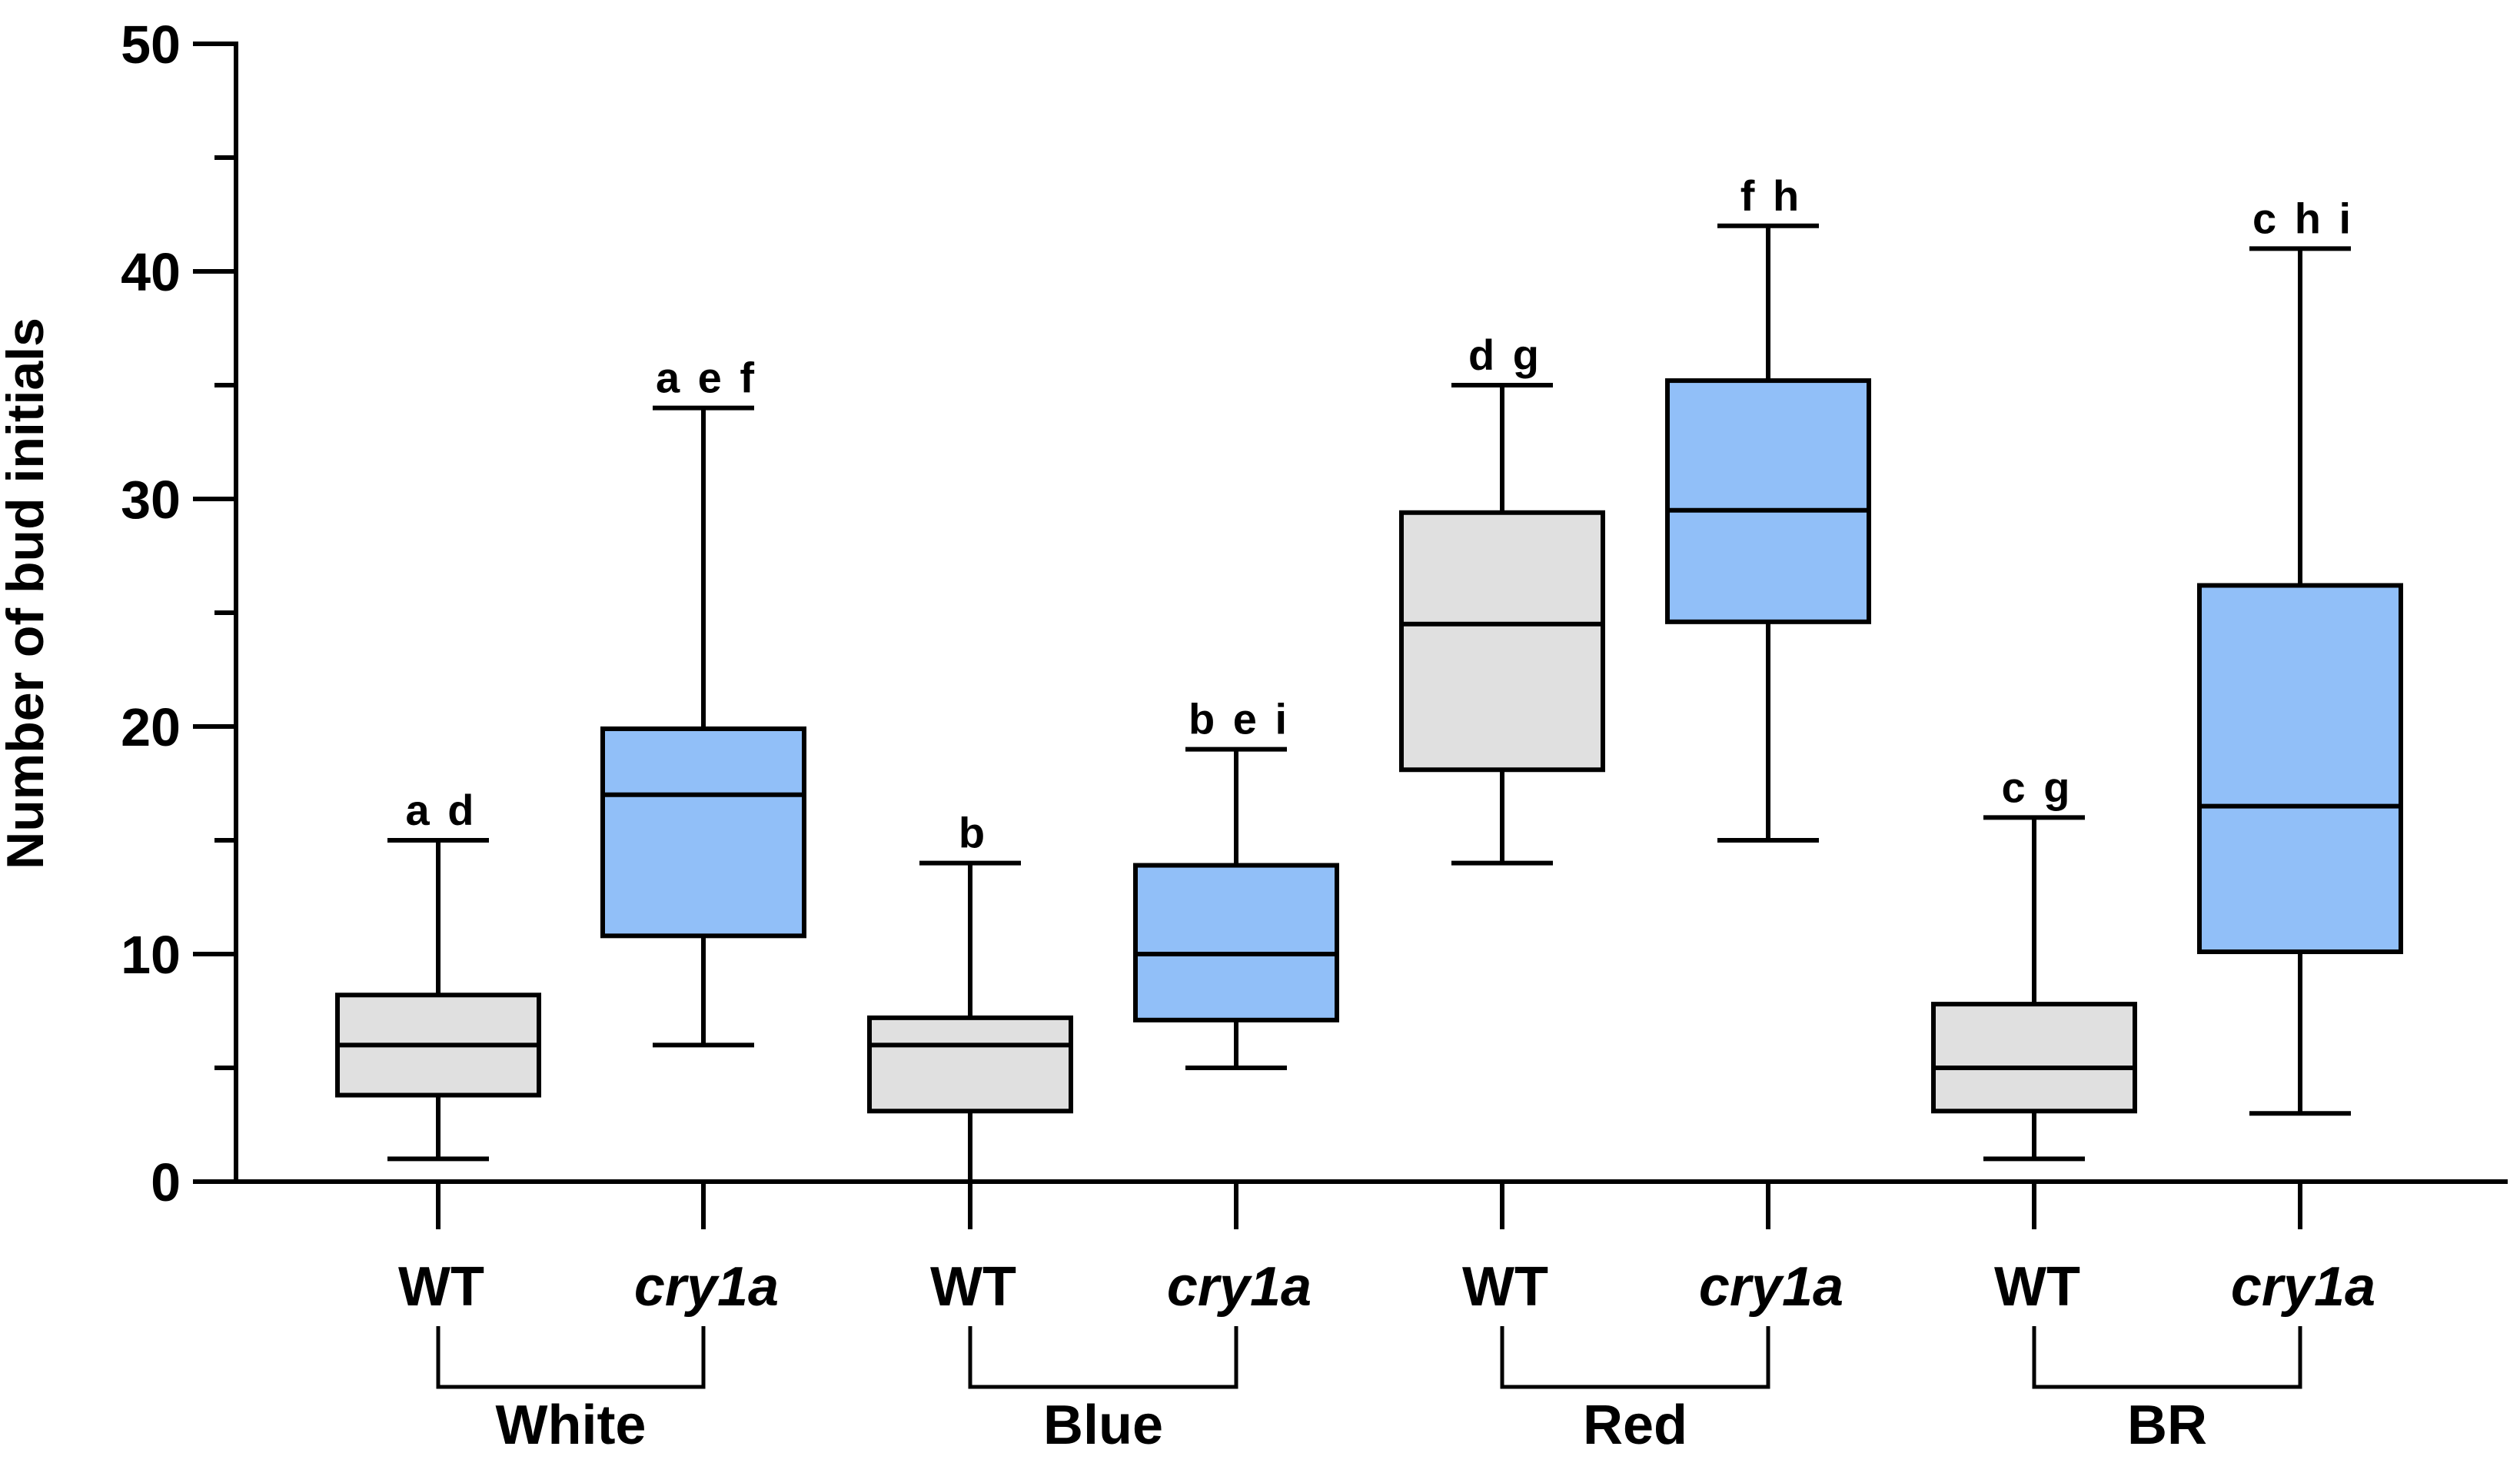 This screenshot has height=1463, width=2520. What do you see at coordinates (1771, 195) in the screenshot?
I see `significance-label: f h` at bounding box center [1771, 195].